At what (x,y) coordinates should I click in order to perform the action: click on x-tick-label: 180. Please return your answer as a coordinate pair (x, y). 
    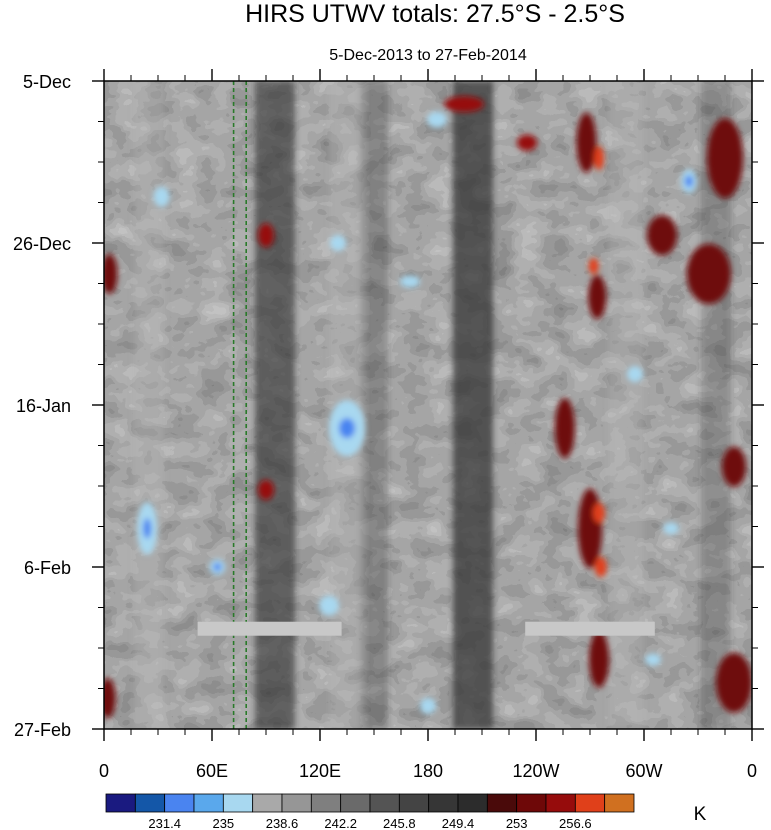
    Looking at the image, I should click on (428, 771).